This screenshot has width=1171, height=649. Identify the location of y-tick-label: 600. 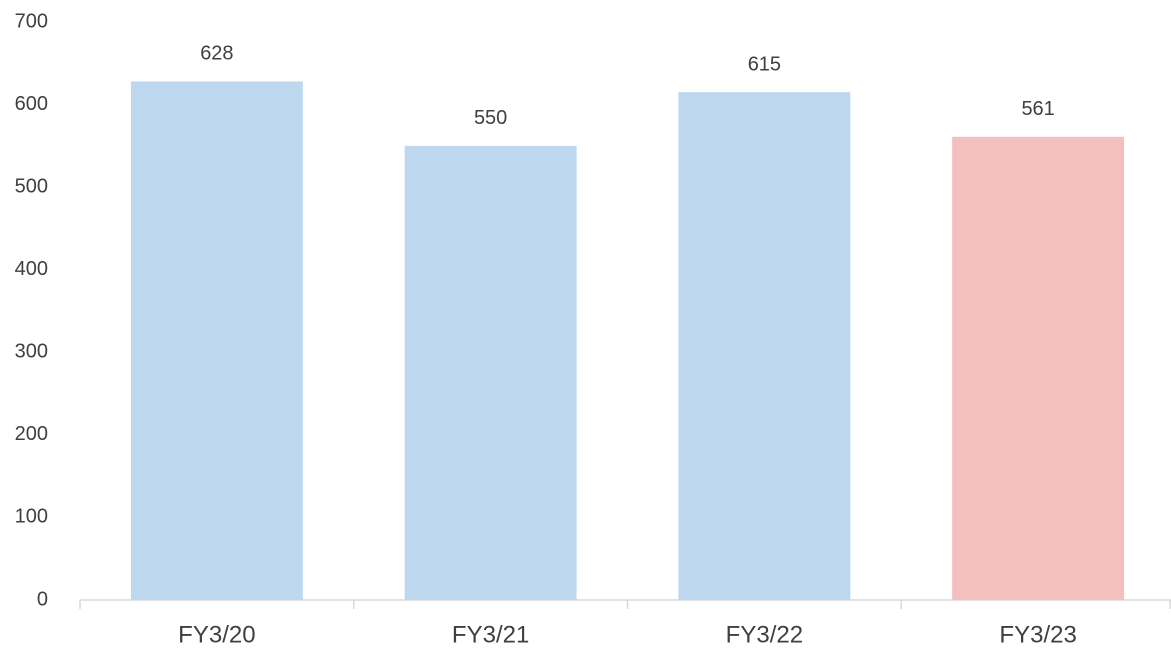
(31, 104).